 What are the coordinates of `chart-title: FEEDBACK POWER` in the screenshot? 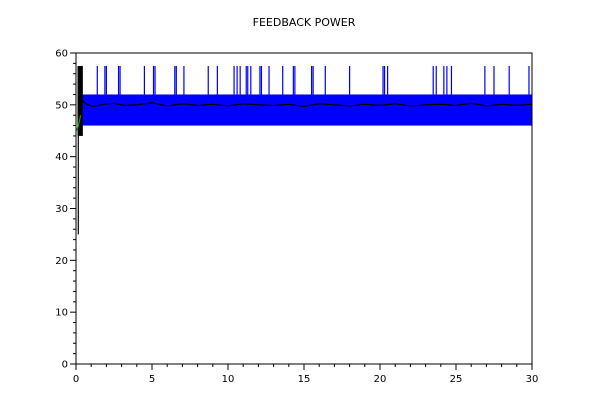 It's located at (304, 22).